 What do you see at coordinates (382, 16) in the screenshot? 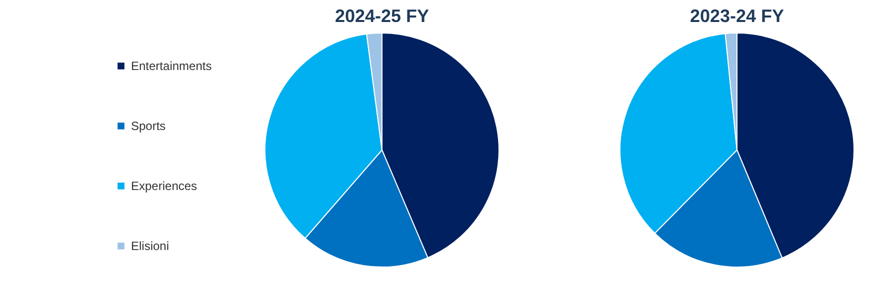
I see `chart-title: 2024-25 FY` at bounding box center [382, 16].